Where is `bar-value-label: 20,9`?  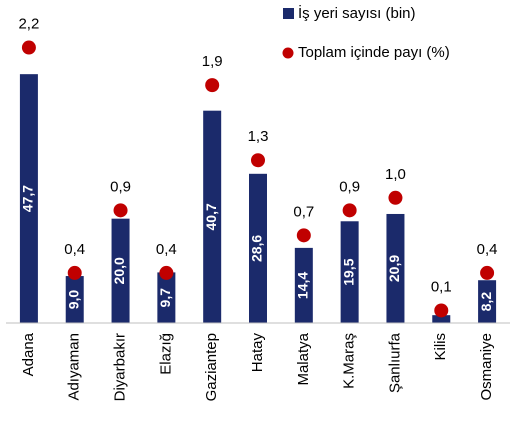 bar-value-label: 20,9 is located at coordinates (394, 268).